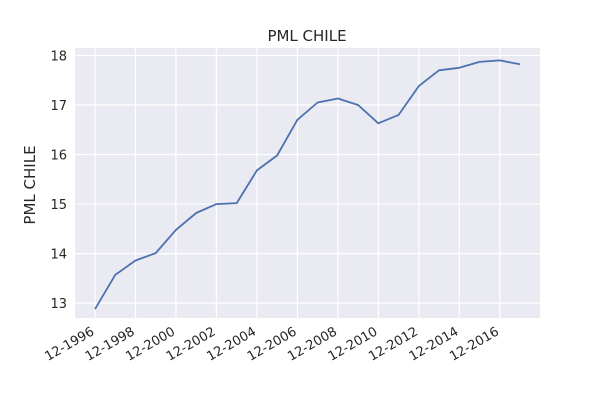 This screenshot has width=600, height=404. I want to click on y-tick-label: 16, so click(58, 156).